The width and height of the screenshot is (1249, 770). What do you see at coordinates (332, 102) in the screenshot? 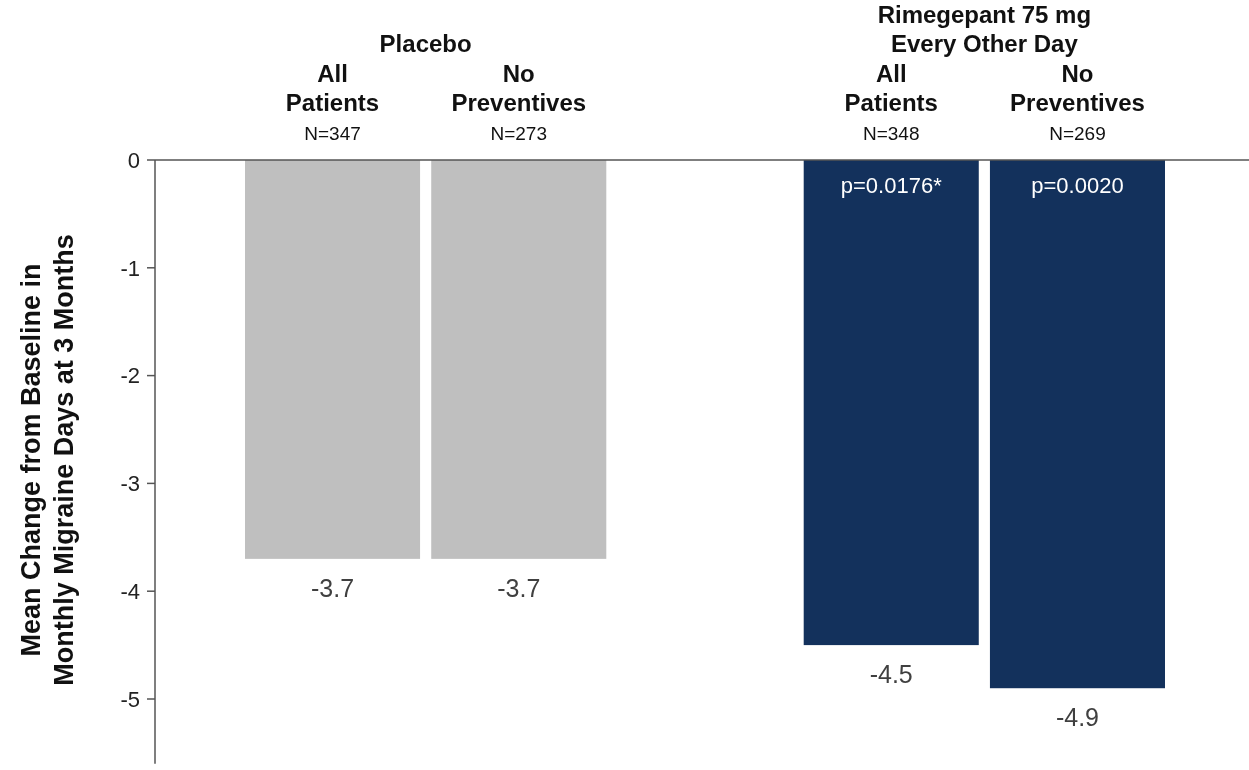
I see `x-tick-label: All Patients N=347` at bounding box center [332, 102].